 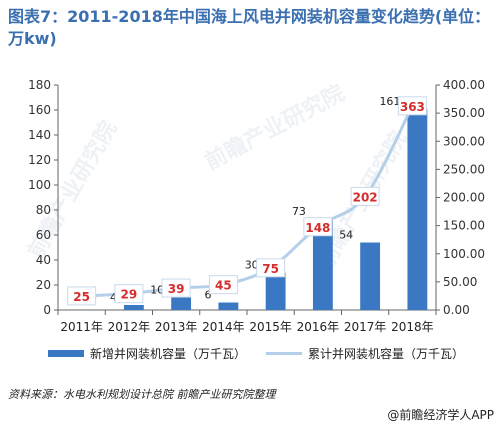 I want to click on legend-bar-swatch, so click(x=66, y=353).